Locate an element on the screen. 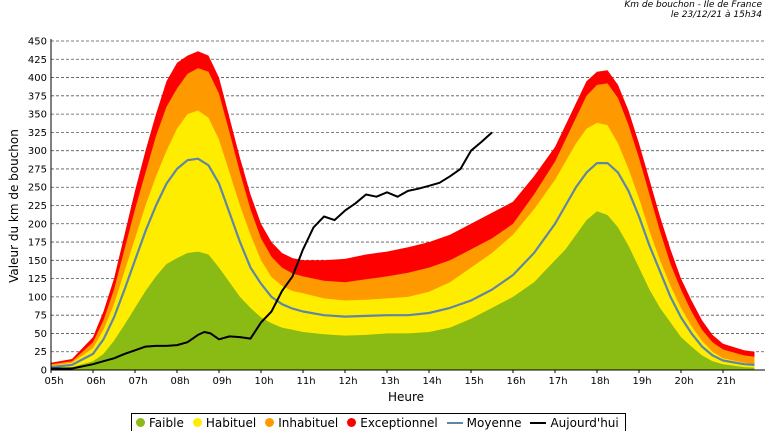 This screenshot has width=765, height=431. y-tick-label: 300 is located at coordinates (37, 151).